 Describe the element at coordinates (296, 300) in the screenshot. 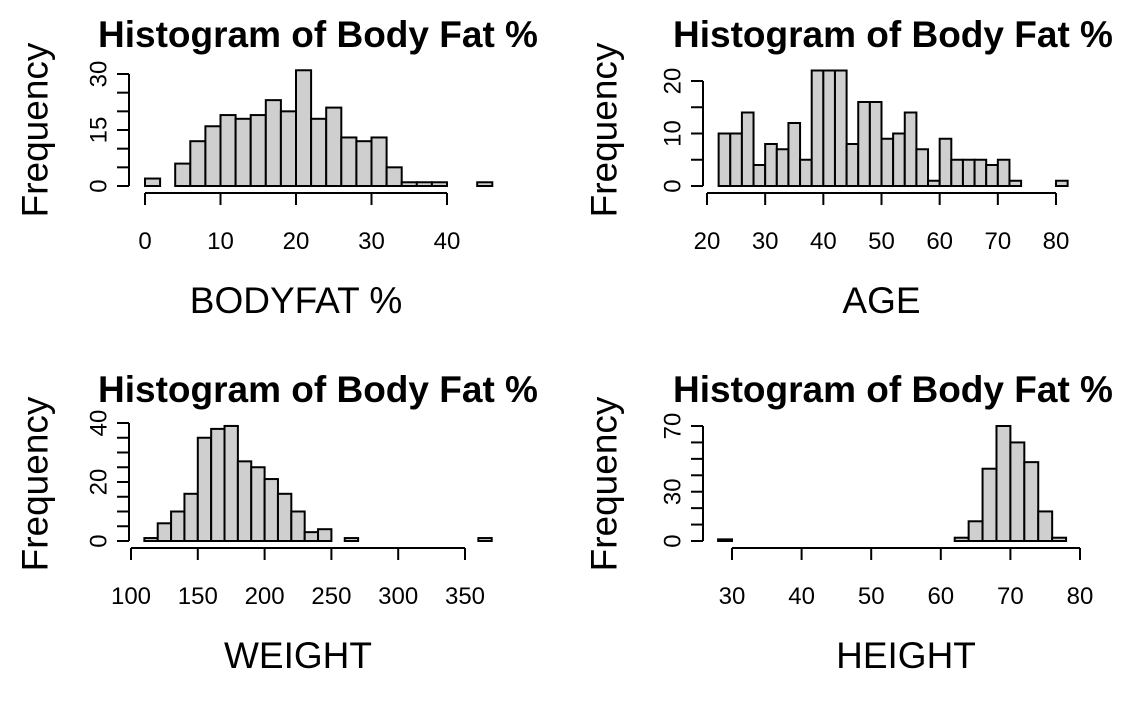

I see `x-axis-title: BODYFAT %` at that location.